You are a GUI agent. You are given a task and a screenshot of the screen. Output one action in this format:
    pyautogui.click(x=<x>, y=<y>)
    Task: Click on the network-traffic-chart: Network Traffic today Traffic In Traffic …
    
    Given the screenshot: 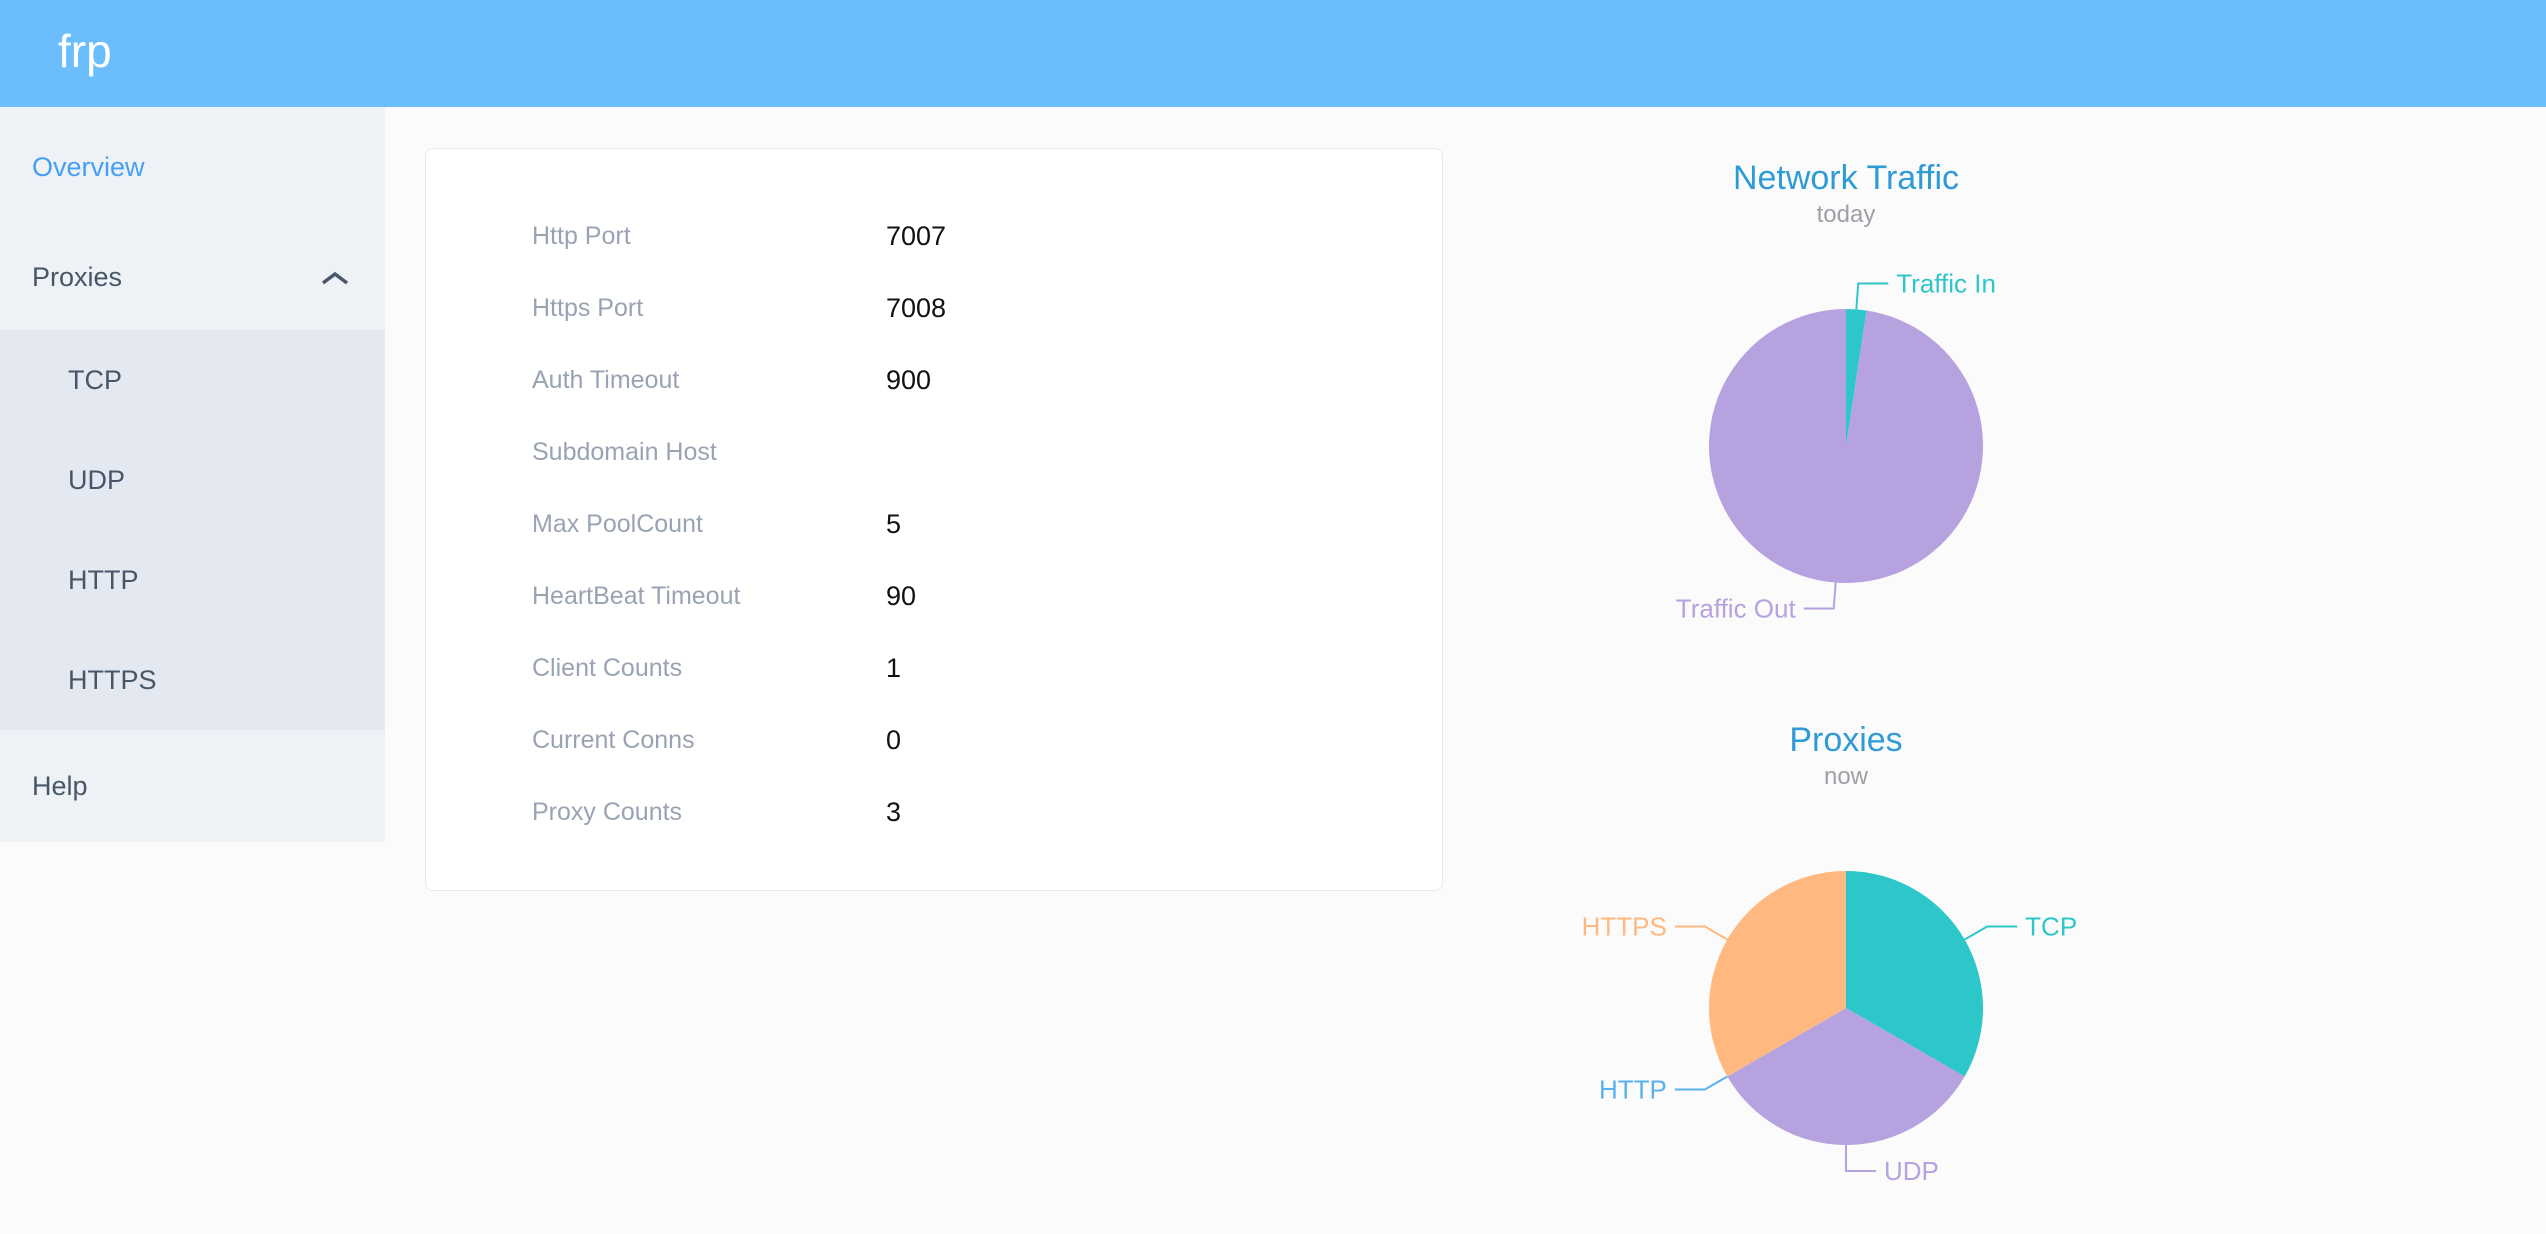 What is the action you would take?
    pyautogui.click(x=1846, y=405)
    